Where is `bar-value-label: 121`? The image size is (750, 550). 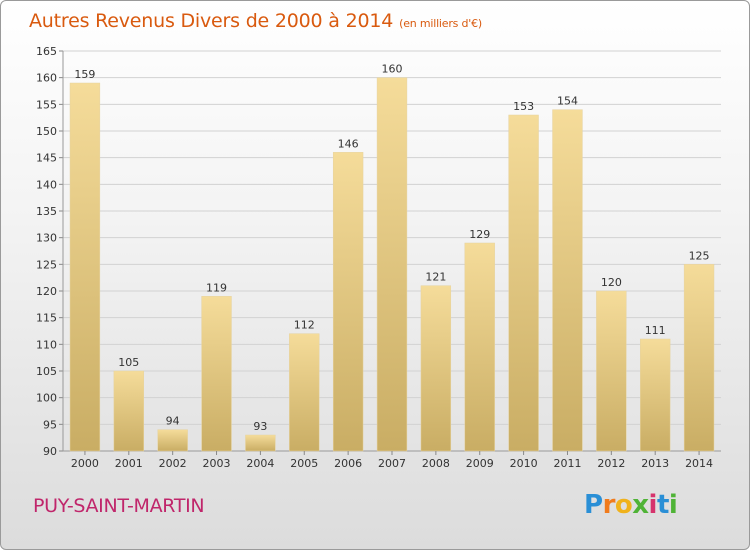
bar-value-label: 121 is located at coordinates (435, 277).